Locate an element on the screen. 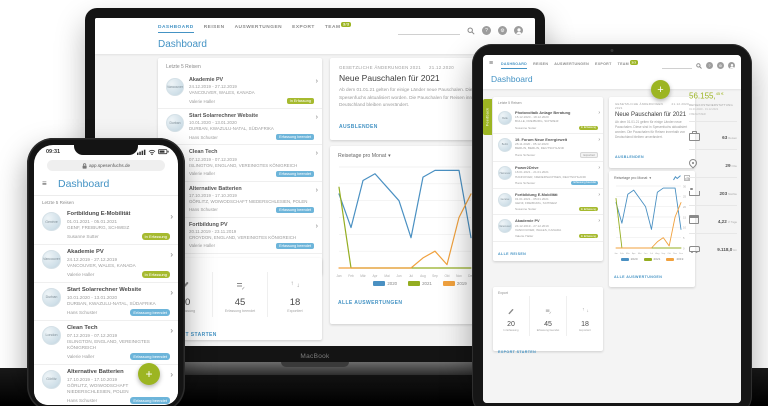 This screenshot has height=406, width=768. summary-stat-row: 4,22∅ Tage is located at coordinates (713, 218).